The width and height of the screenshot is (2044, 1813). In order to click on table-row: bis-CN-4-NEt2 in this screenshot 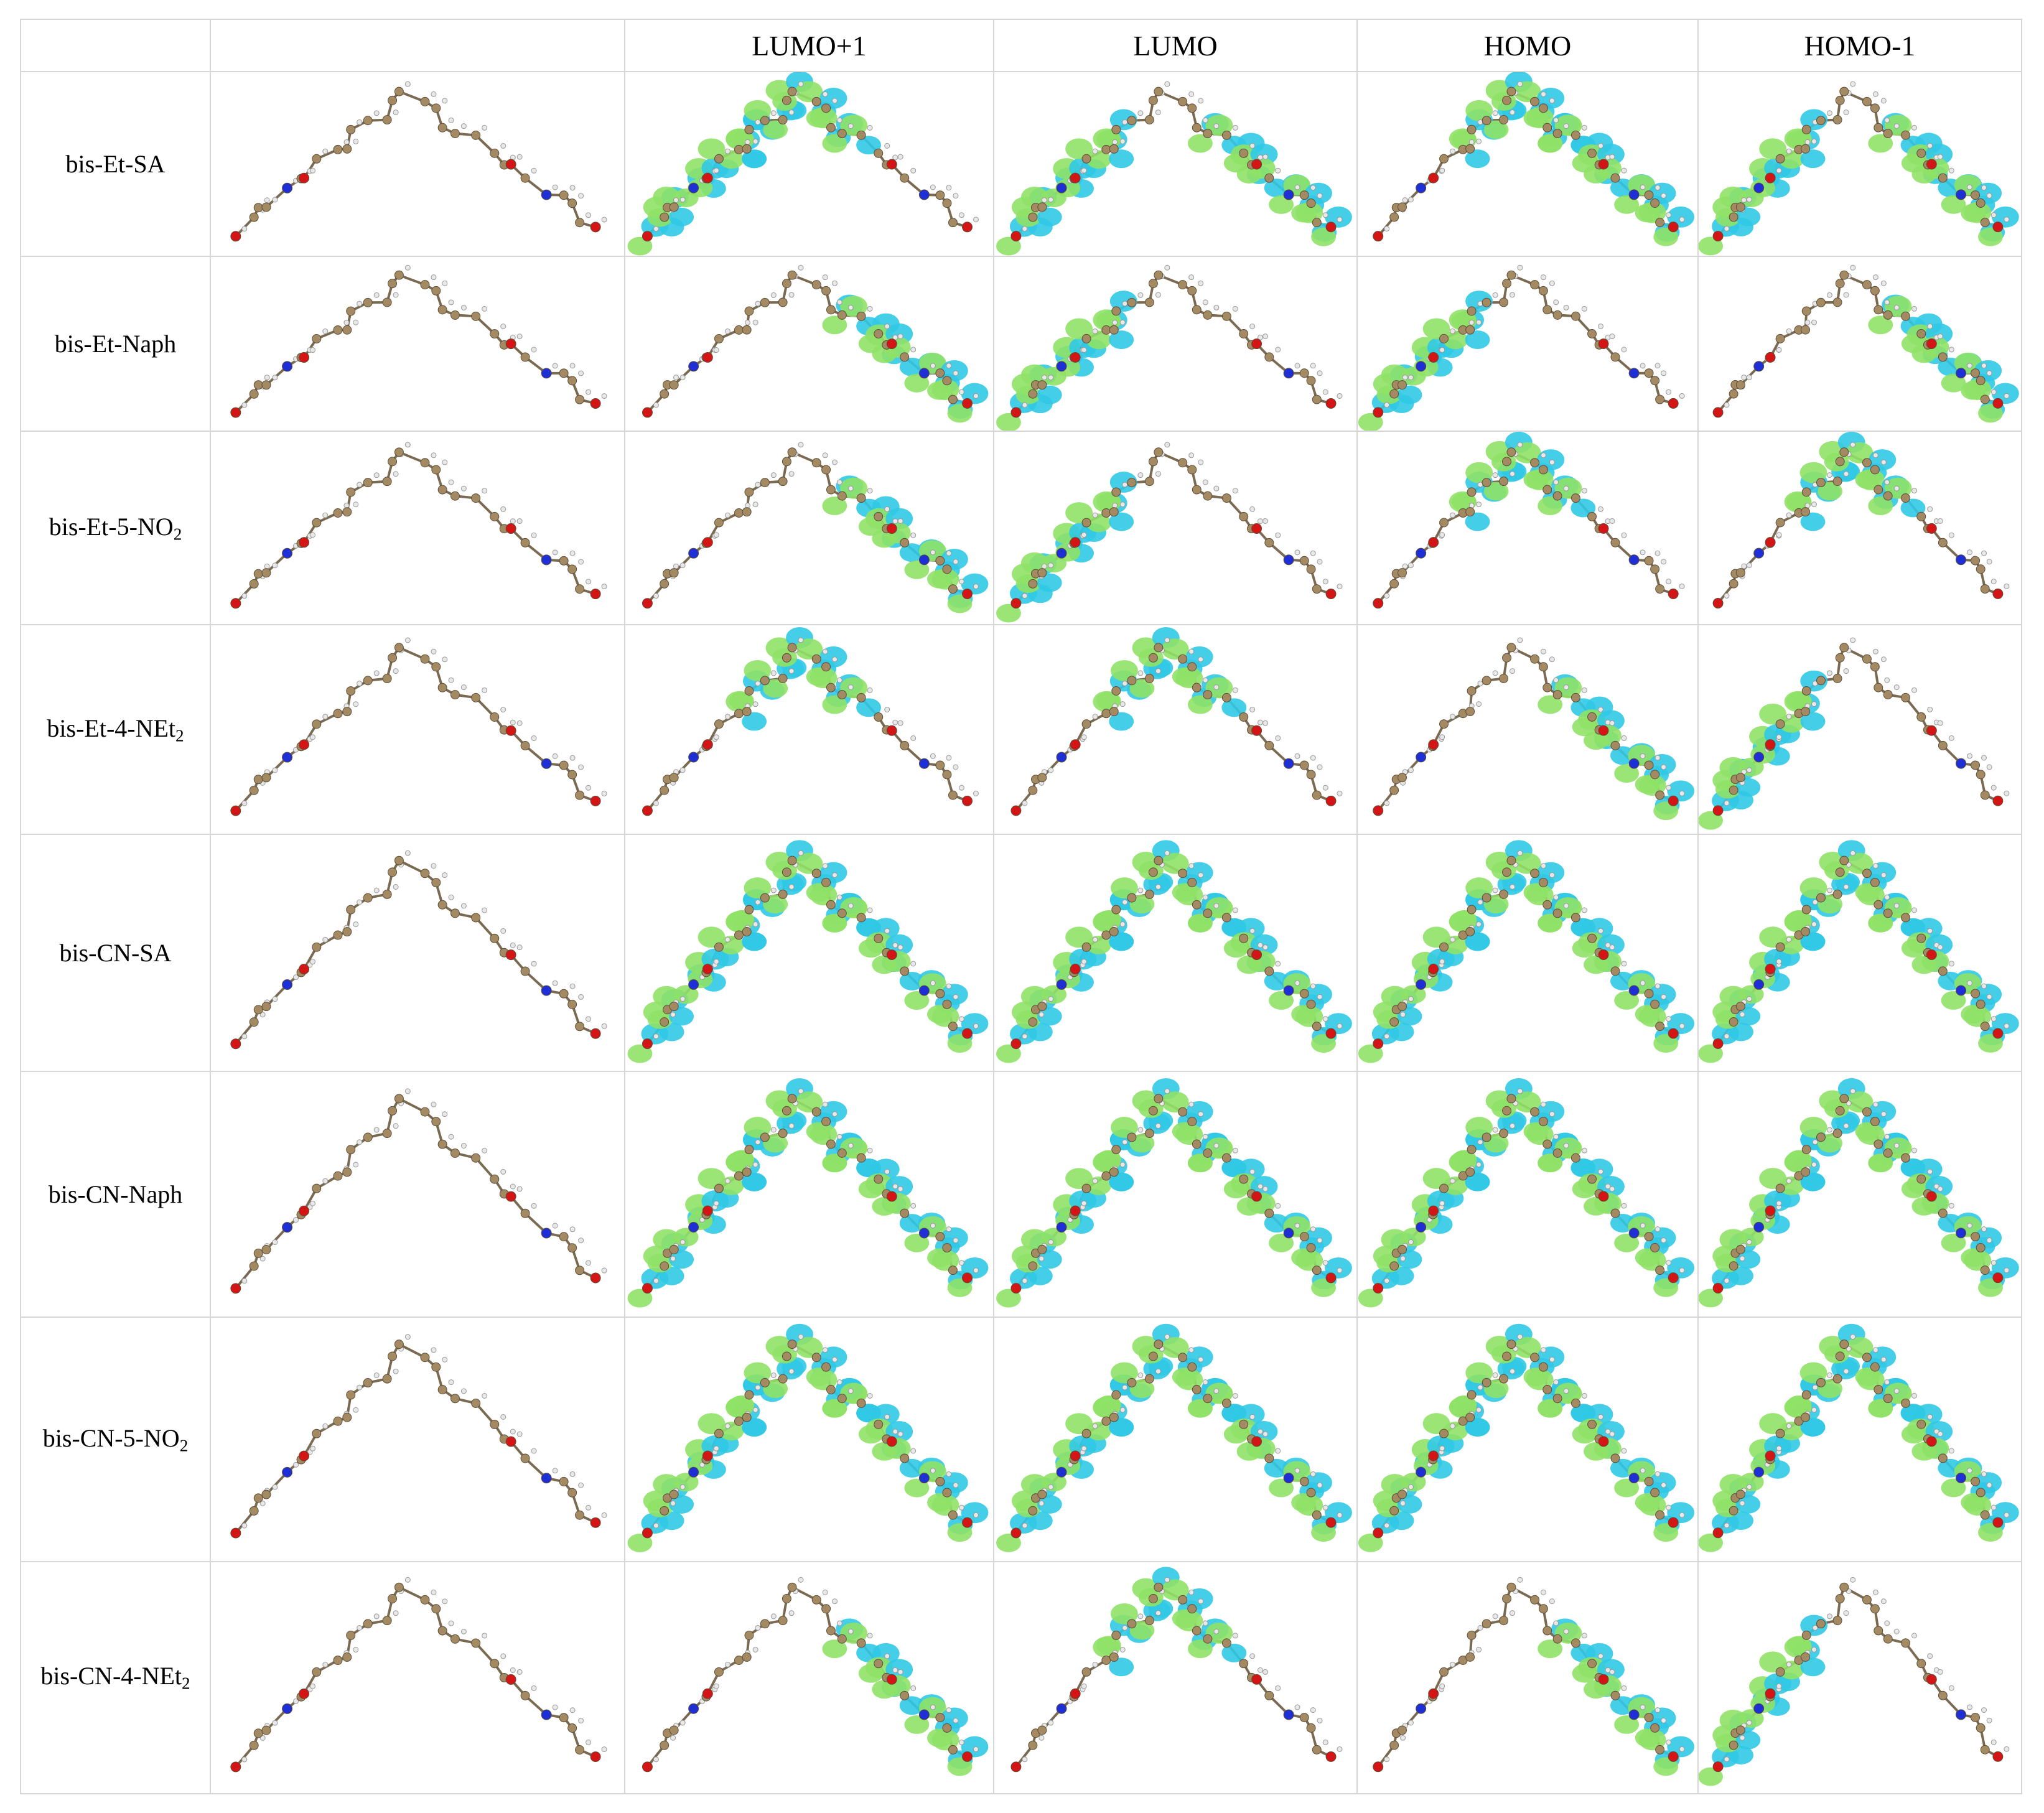, I will do `click(1021, 1677)`.